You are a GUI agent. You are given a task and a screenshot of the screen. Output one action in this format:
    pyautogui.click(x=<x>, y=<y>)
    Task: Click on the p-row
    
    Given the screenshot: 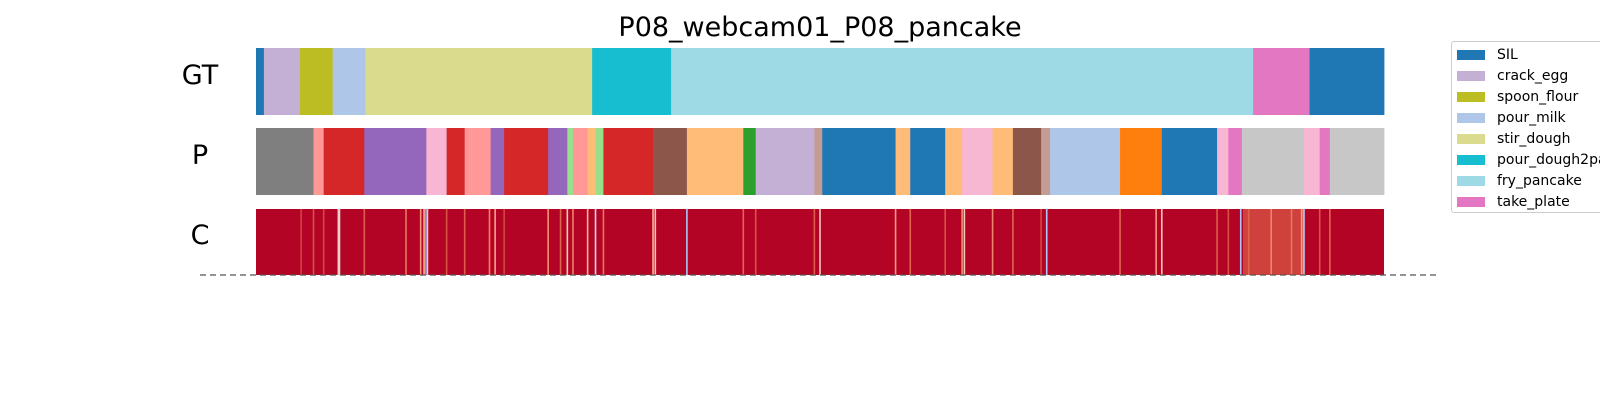 What is the action you would take?
    pyautogui.click(x=820, y=161)
    